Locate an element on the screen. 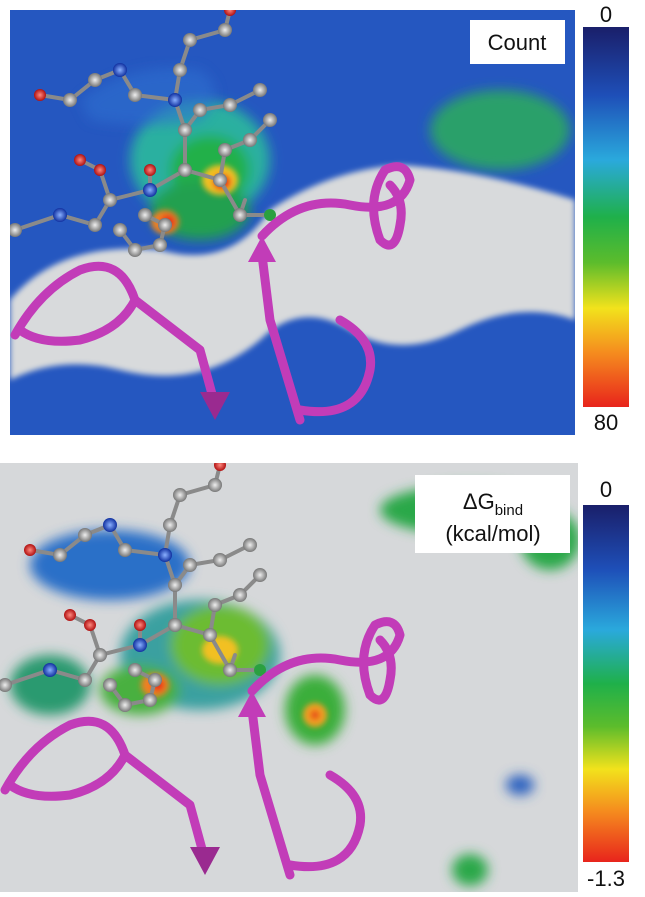 This screenshot has width=645, height=897. label-unit: (kcal/mol) is located at coordinates (492, 533).